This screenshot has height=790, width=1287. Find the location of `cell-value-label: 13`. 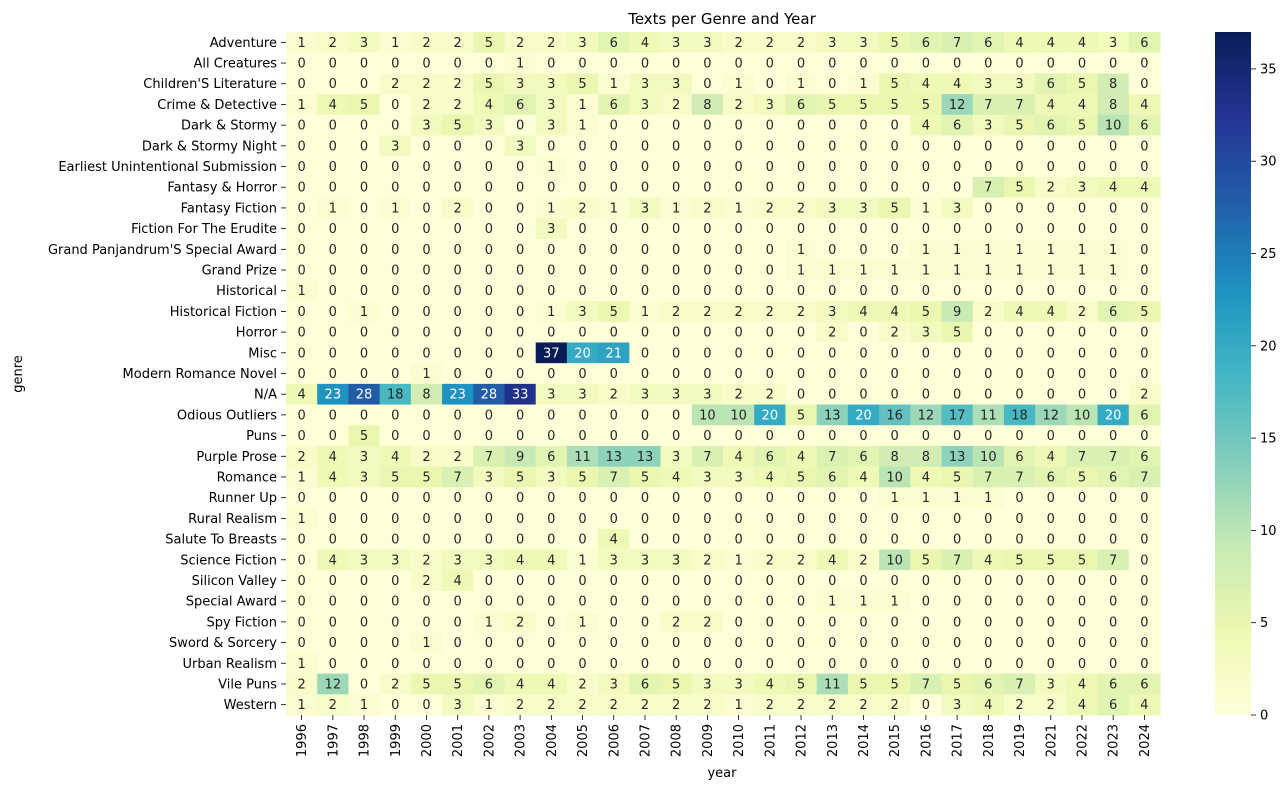

cell-value-label: 13 is located at coordinates (645, 457).